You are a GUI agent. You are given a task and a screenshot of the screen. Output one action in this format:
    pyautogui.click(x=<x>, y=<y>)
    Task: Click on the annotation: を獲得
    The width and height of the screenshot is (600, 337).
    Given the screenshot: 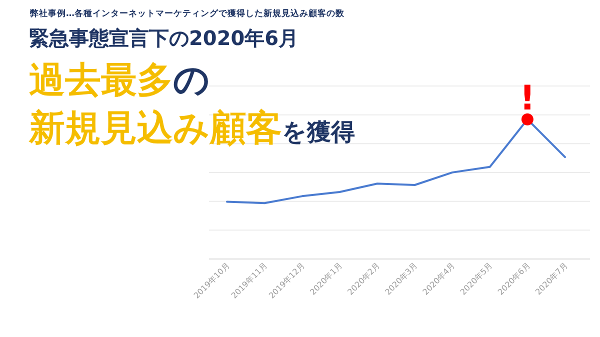 What is the action you would take?
    pyautogui.click(x=318, y=132)
    